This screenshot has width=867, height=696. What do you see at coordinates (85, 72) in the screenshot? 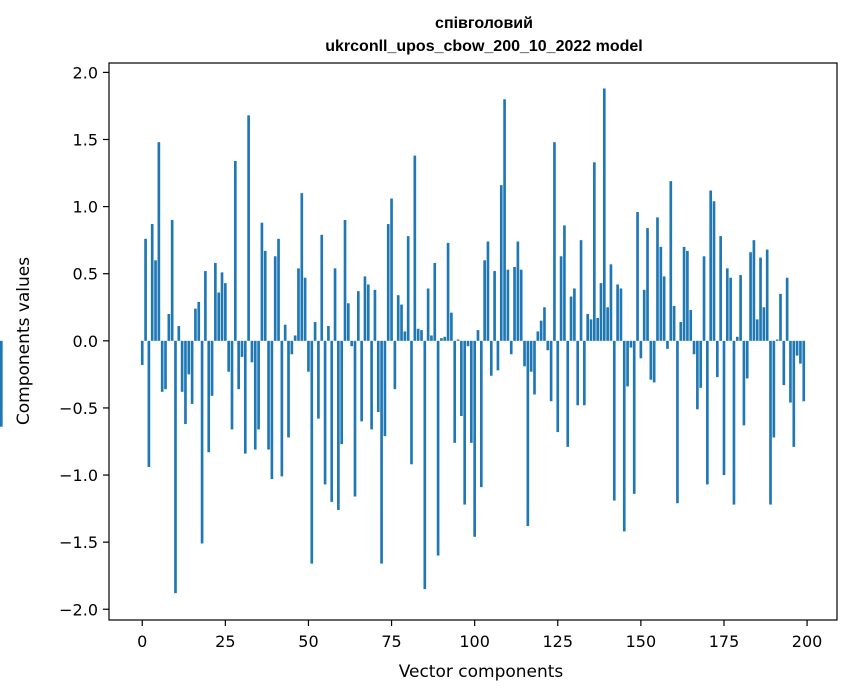
I see `y-tick-label: 2.0` at bounding box center [85, 72].